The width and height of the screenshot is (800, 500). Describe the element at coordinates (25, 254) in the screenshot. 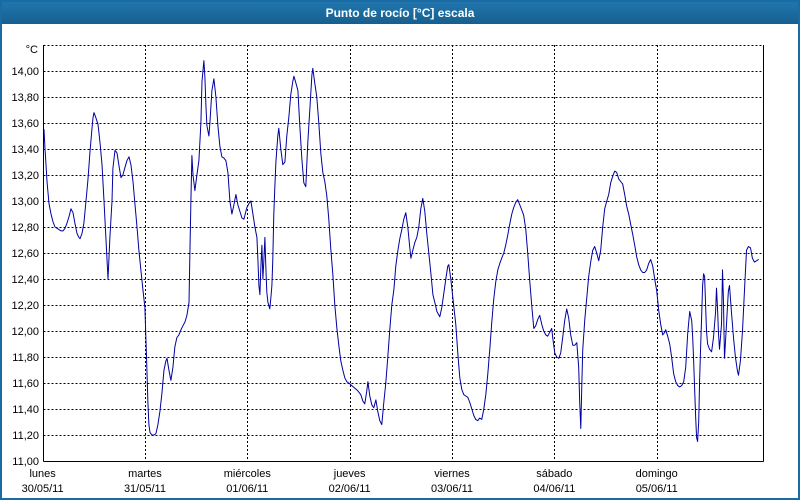

I see `y-axis-tick-label: 12,60` at that location.